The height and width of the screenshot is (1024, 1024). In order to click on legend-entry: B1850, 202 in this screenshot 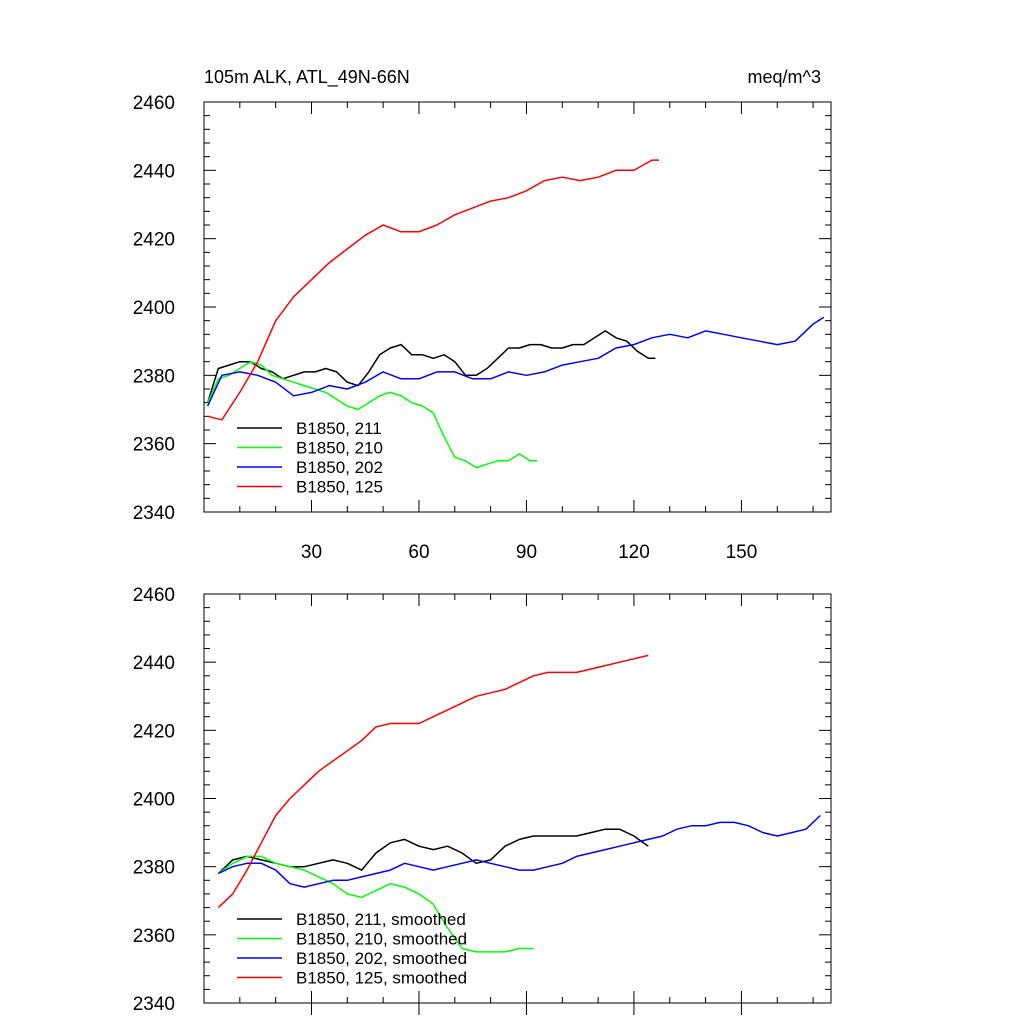, I will do `click(339, 467)`.